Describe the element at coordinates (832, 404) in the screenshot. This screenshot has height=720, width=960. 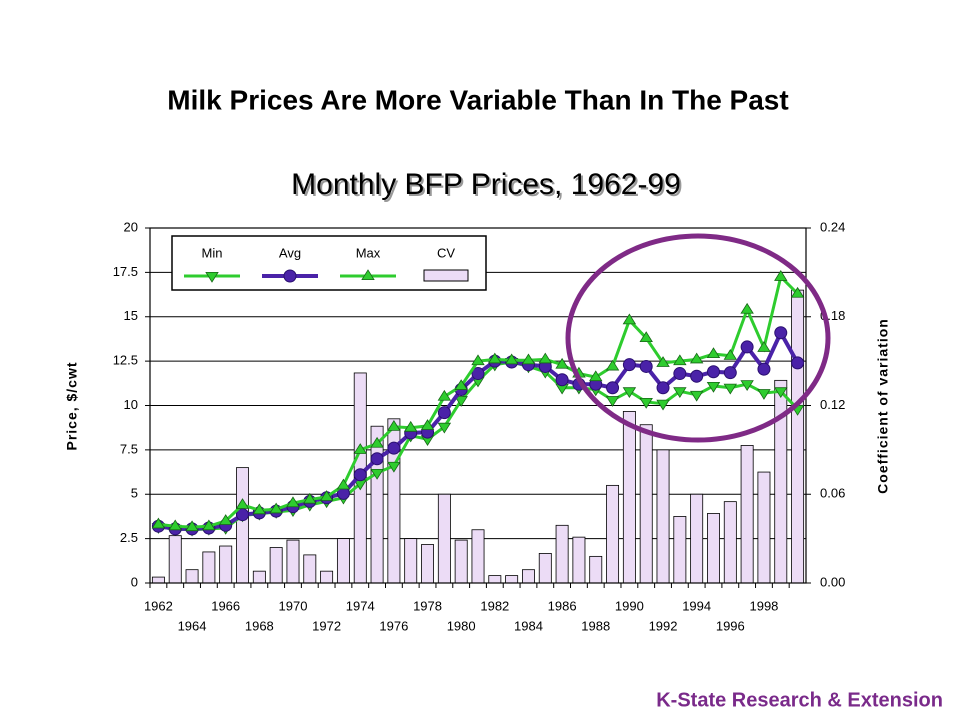
I see `y2-tick-label: 0.12` at that location.